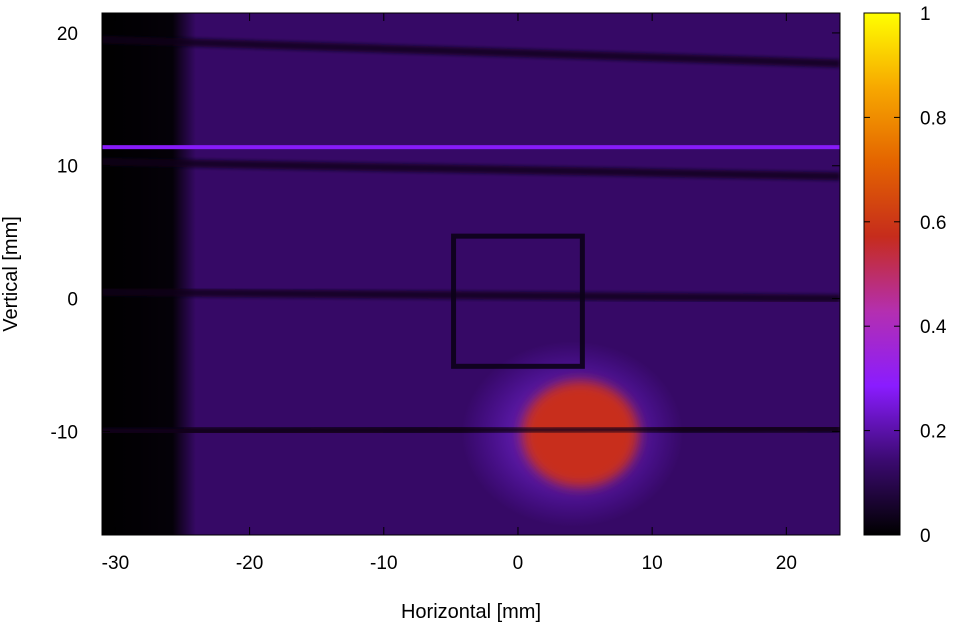 Image resolution: width=953 pixels, height=625 pixels. What do you see at coordinates (652, 563) in the screenshot?
I see `x-tick-label: 10` at bounding box center [652, 563].